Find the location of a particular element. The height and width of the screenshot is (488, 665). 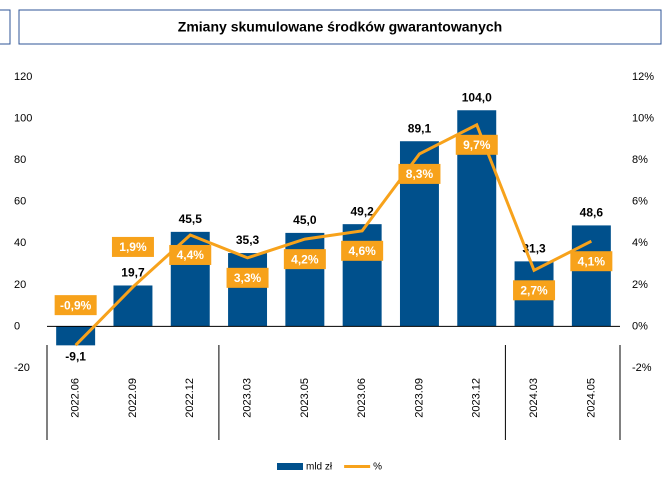

line-label: -0,9% is located at coordinates (76, 305).